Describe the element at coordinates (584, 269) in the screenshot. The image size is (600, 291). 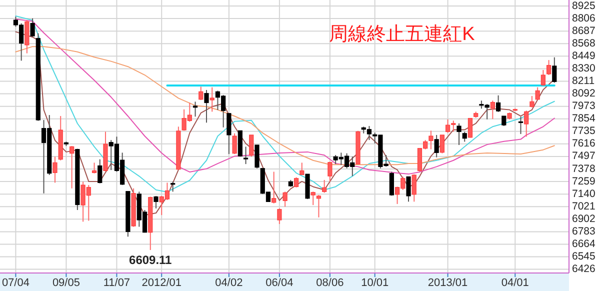
I see `y-tick-label: 6426` at that location.